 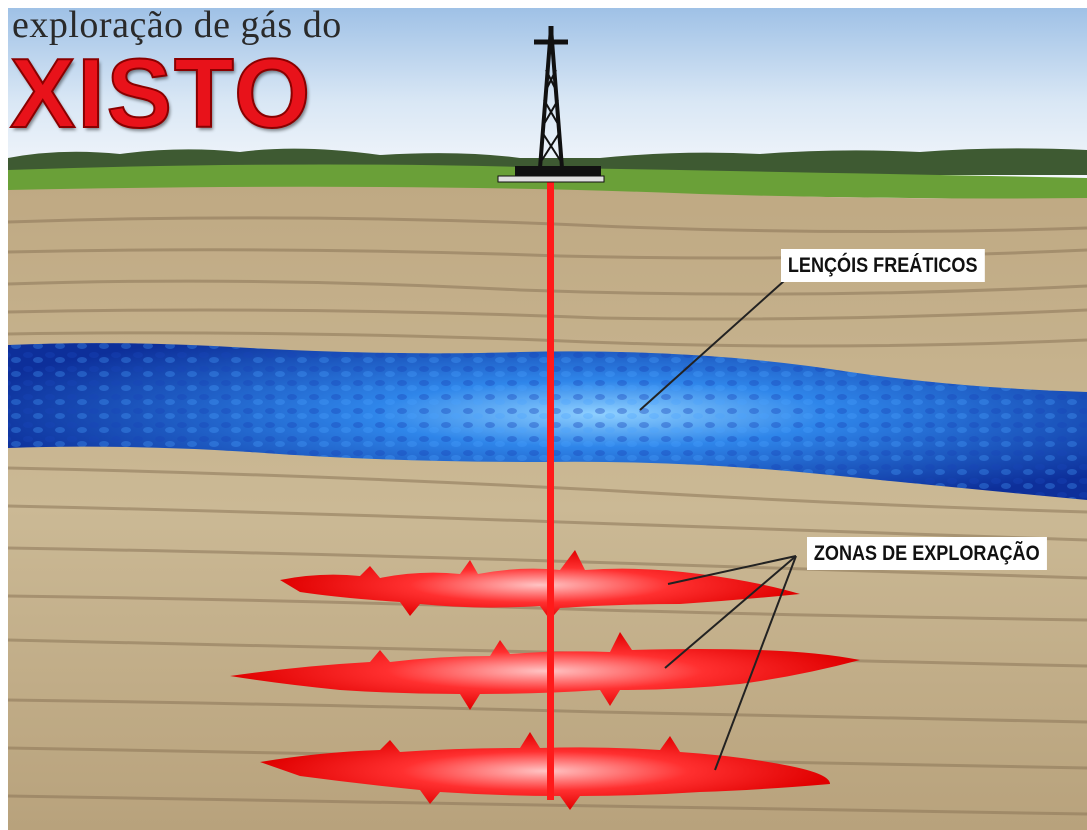 I want to click on label-lencois-freaticos: LENÇÓIS FREÁTICOS, so click(x=883, y=265).